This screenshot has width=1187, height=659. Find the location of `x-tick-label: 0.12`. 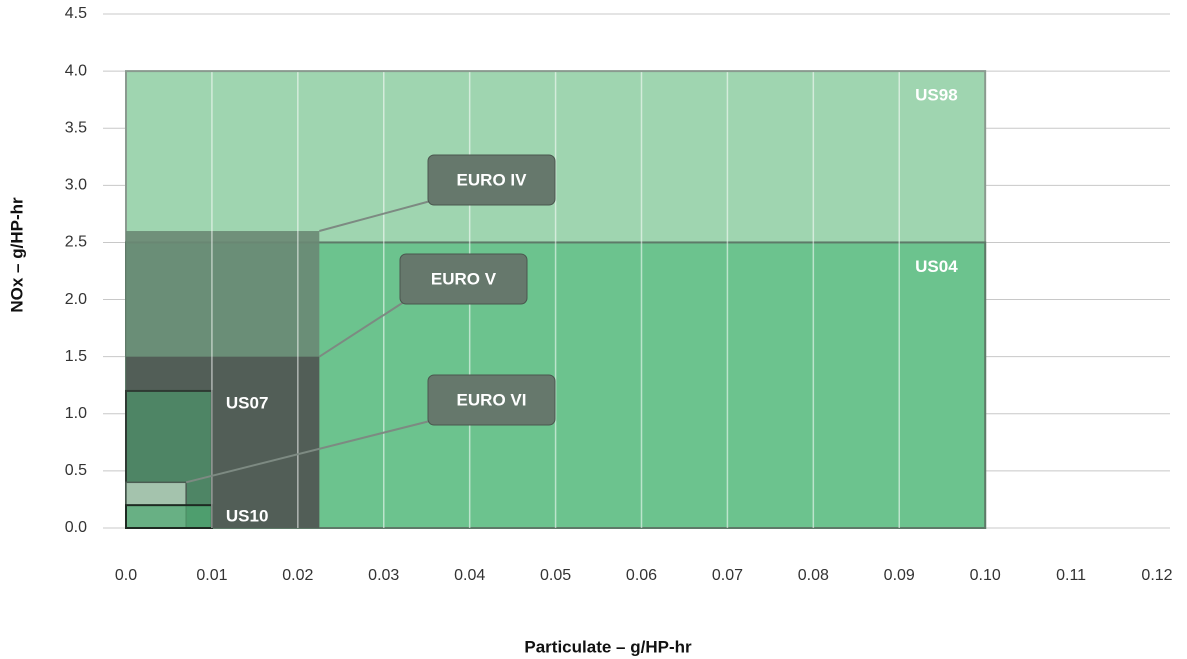

x-tick-label: 0.12 is located at coordinates (1156, 575).